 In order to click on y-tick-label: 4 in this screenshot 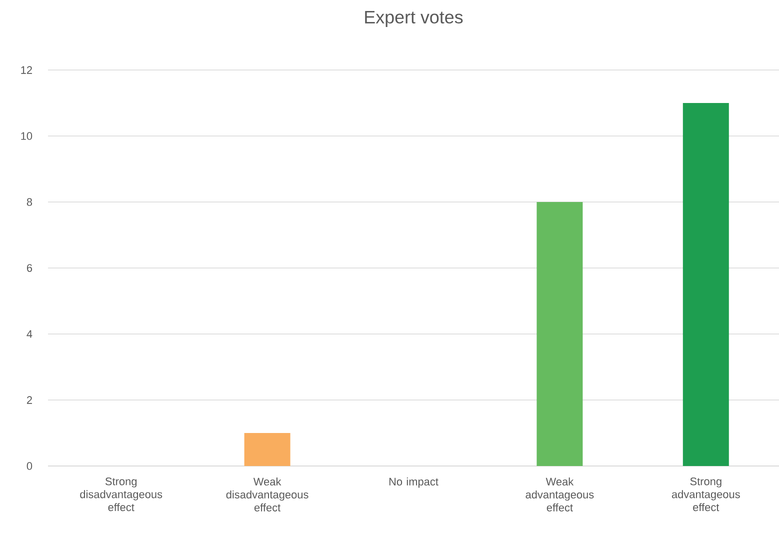, I will do `click(29, 334)`.